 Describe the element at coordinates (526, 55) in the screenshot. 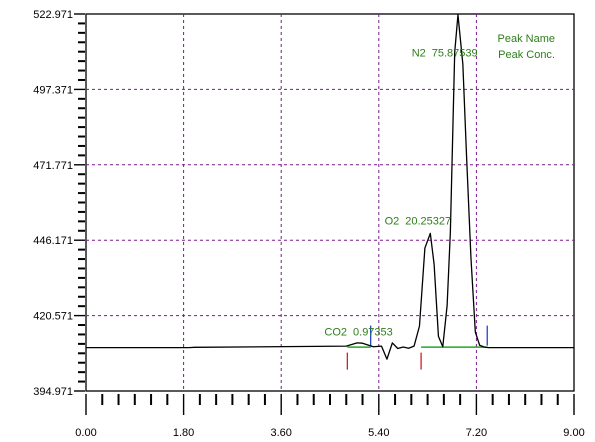

I see `legend-entry: Peak Conc.` at that location.